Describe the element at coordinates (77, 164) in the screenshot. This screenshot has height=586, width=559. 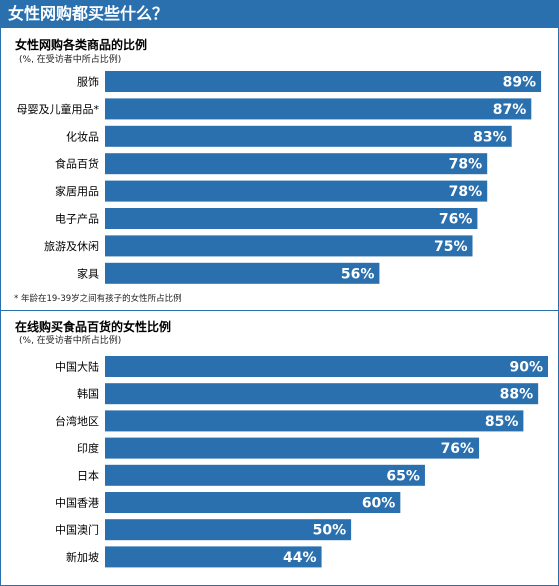
I see `category-label: 食品百货` at that location.